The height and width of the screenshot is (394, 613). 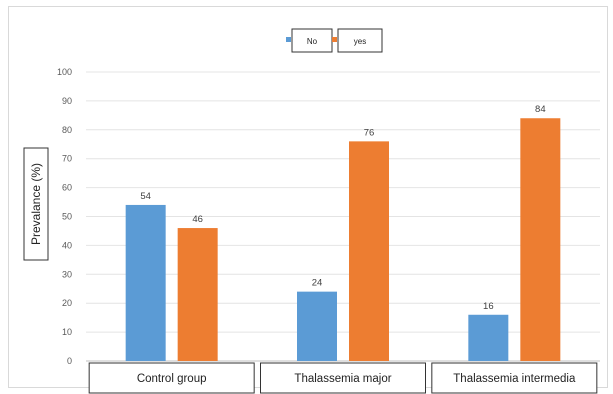 I want to click on data-label: 76, so click(x=369, y=132).